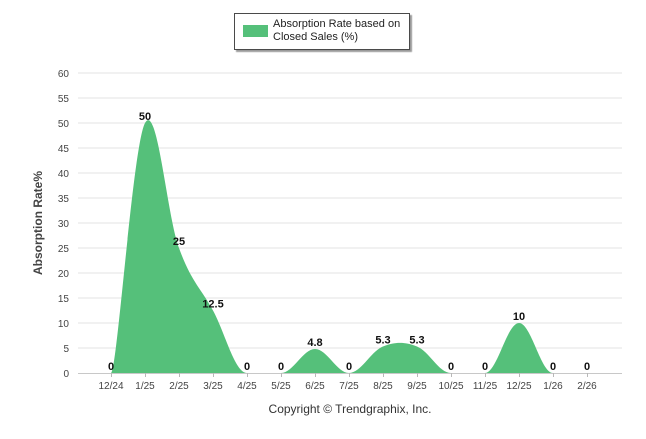 Image resolution: width=646 pixels, height=439 pixels. What do you see at coordinates (64, 199) in the screenshot?
I see `y-tick-label: 35` at bounding box center [64, 199].